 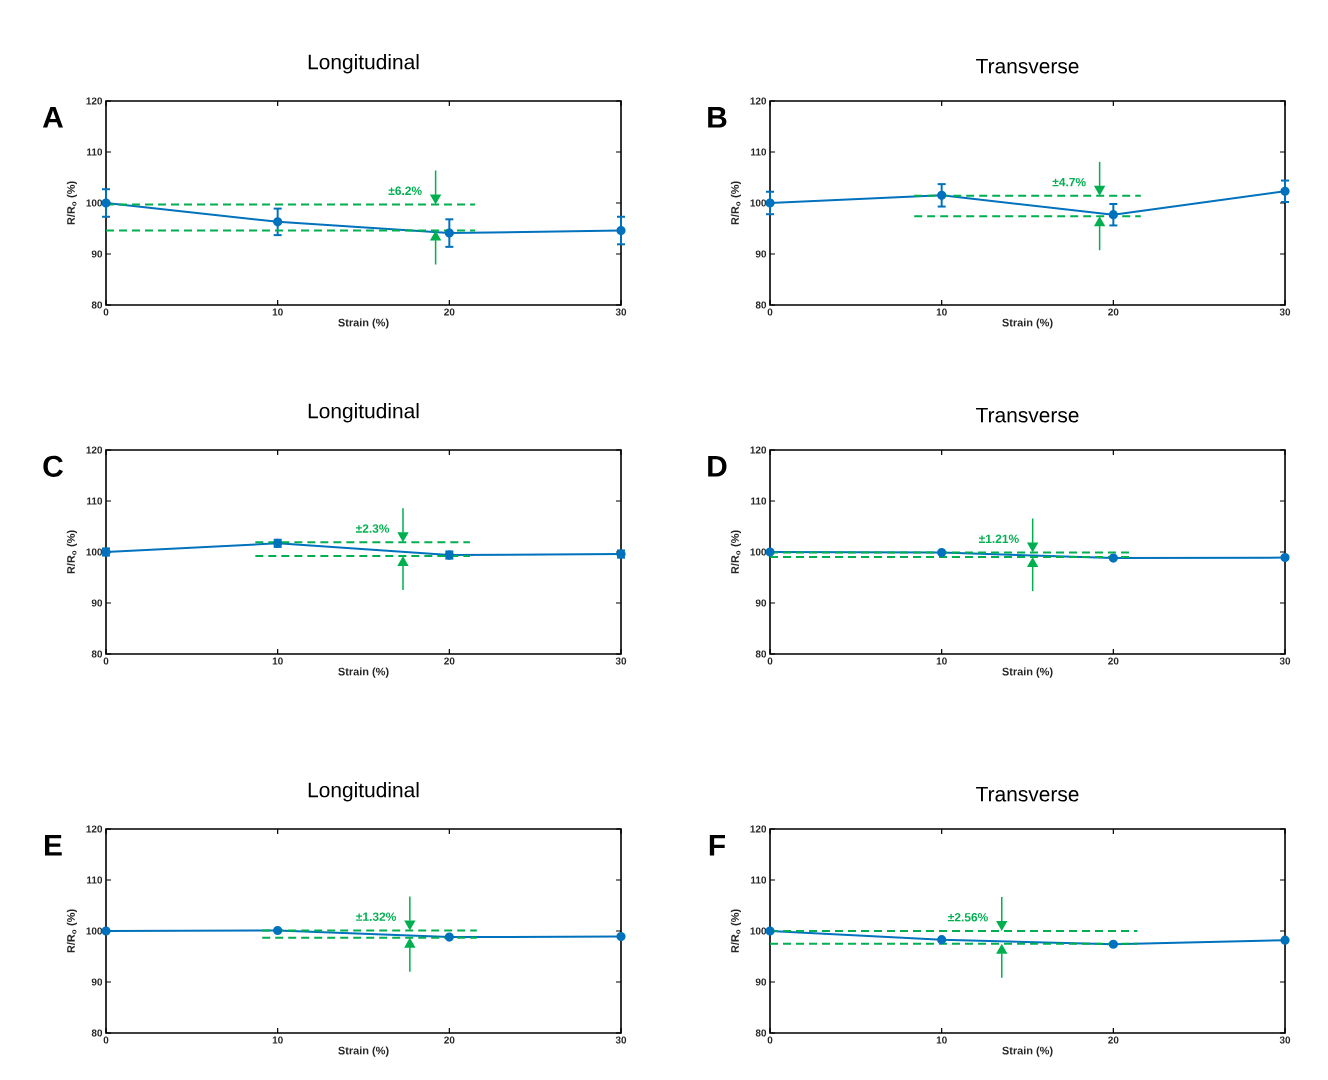 I want to click on annotation: ±6.2%, so click(x=405, y=190).